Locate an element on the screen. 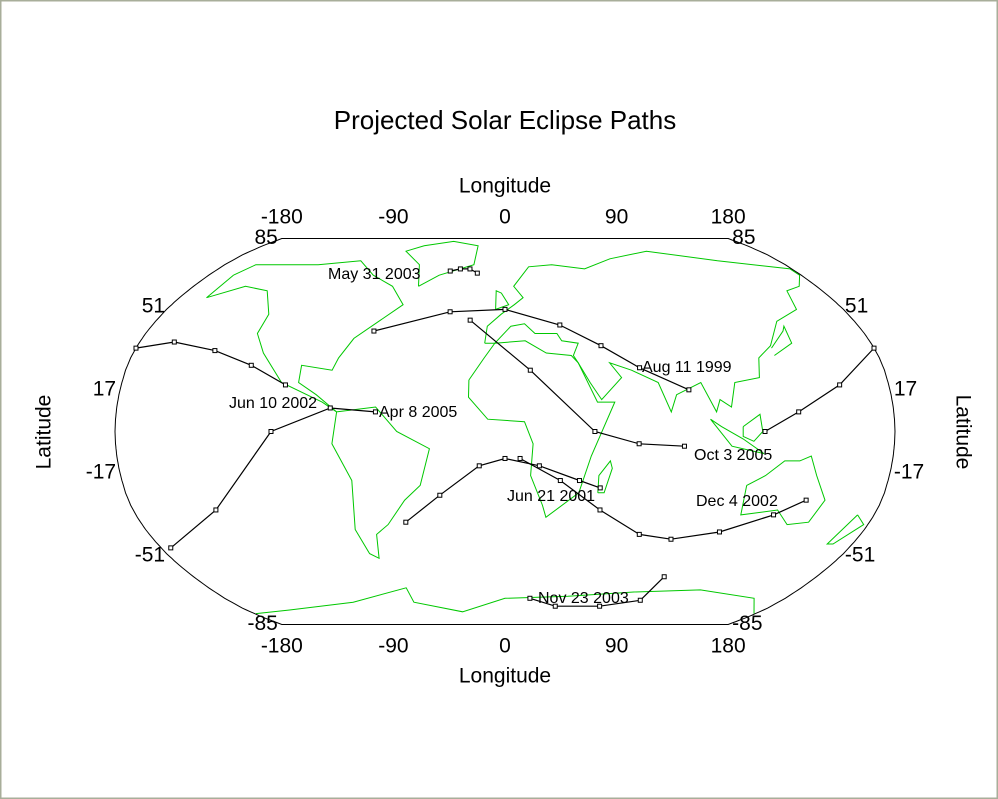  eclipse-label: Jun 21 2001 is located at coordinates (551, 496).